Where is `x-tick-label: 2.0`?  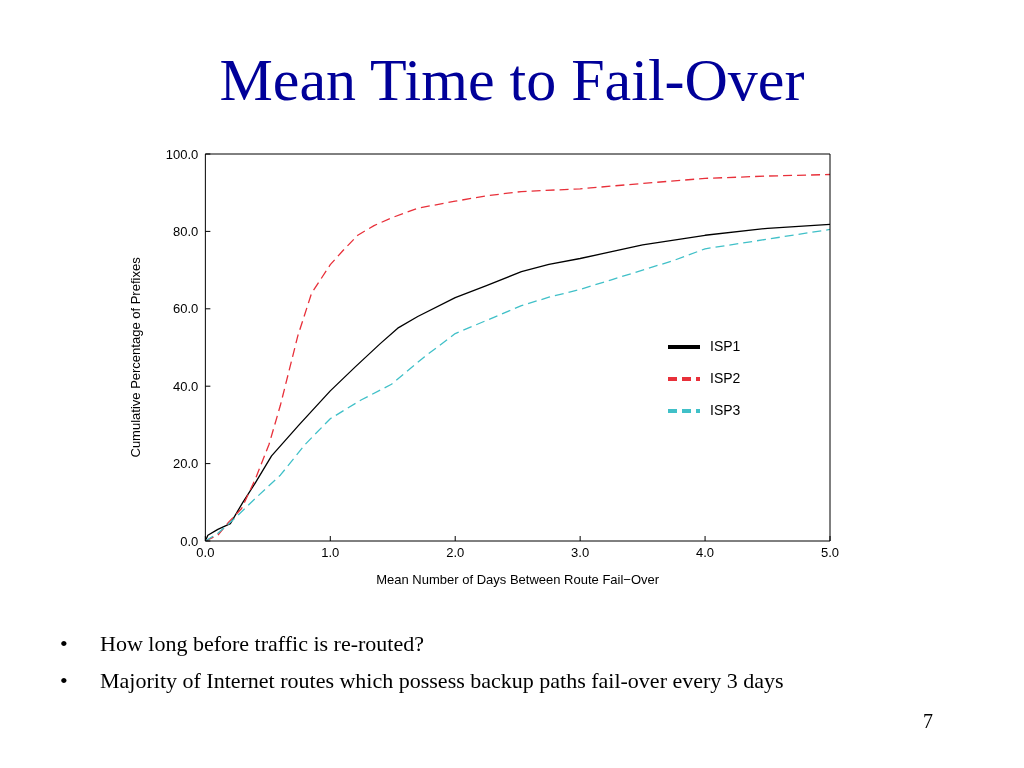 x-tick-label: 2.0 is located at coordinates (455, 553).